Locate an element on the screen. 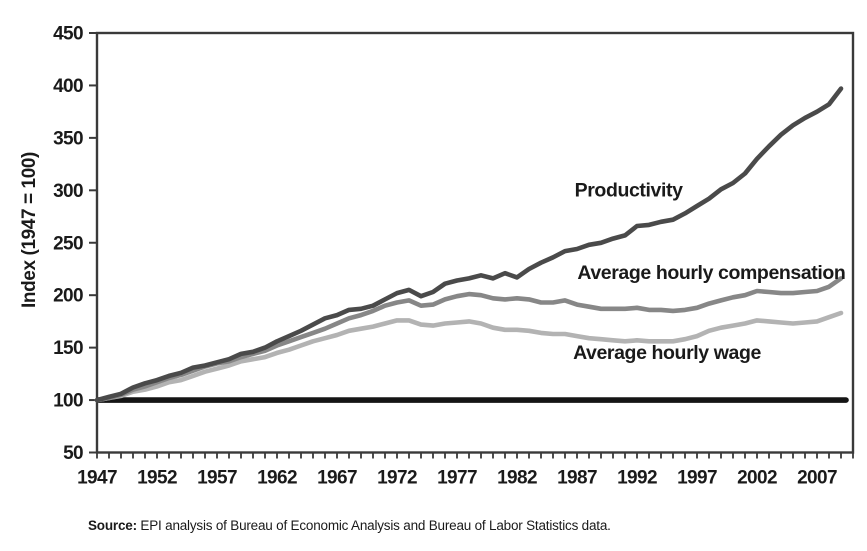 The image size is (867, 551). x-axis-tick-label: 1957 is located at coordinates (217, 478).